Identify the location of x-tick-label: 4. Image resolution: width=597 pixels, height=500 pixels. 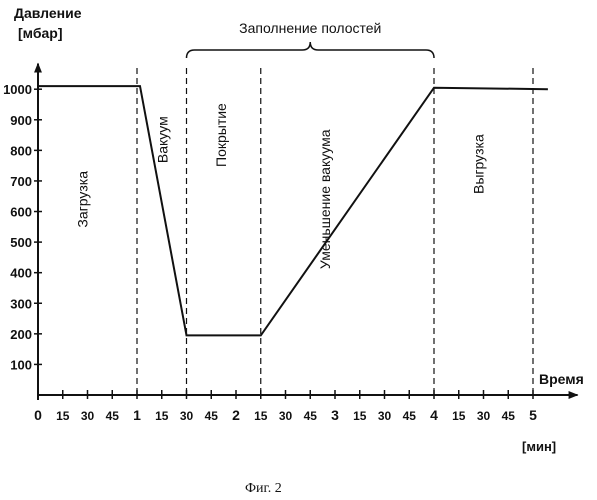
(434, 415).